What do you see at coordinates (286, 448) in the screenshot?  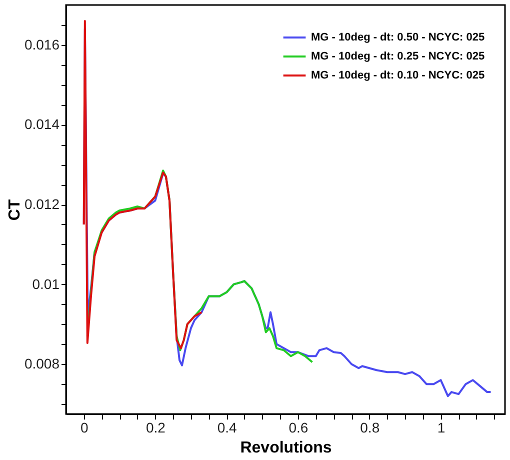 I see `x-axis-title: Revolutions` at bounding box center [286, 448].